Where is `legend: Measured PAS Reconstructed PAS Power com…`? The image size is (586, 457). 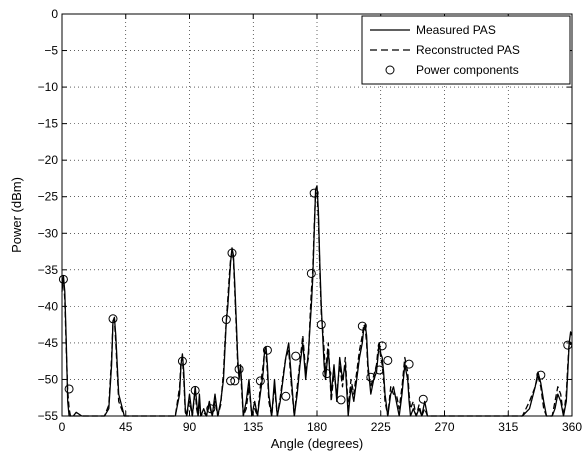 legend: Measured PAS Reconstructed PAS Power com… is located at coordinates (466, 50).